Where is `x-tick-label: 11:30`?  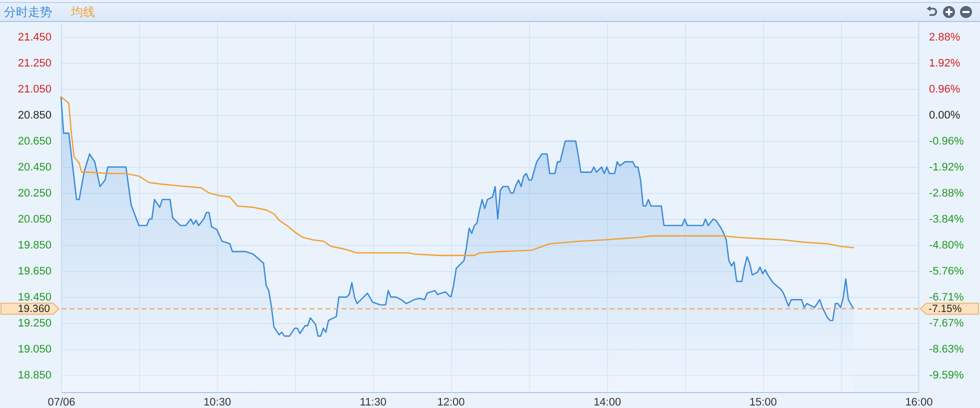 x-tick-label: 11:30 is located at coordinates (373, 402).